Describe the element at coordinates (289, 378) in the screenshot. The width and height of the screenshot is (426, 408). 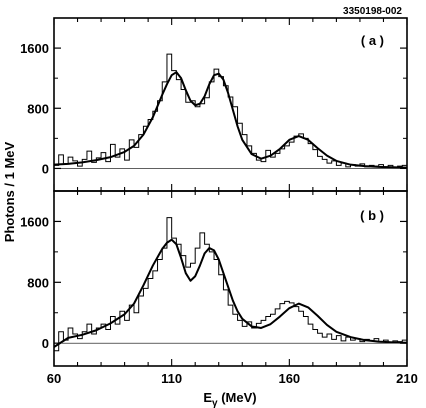
I see `x-tick-label: 160` at that location.